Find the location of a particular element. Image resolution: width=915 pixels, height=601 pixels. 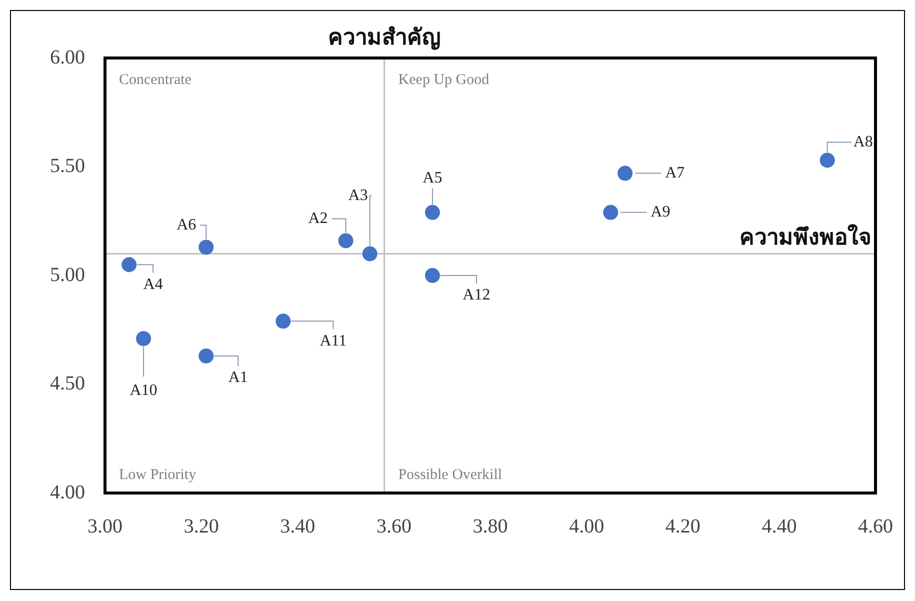

x-tick-label: 3.40 is located at coordinates (298, 526).